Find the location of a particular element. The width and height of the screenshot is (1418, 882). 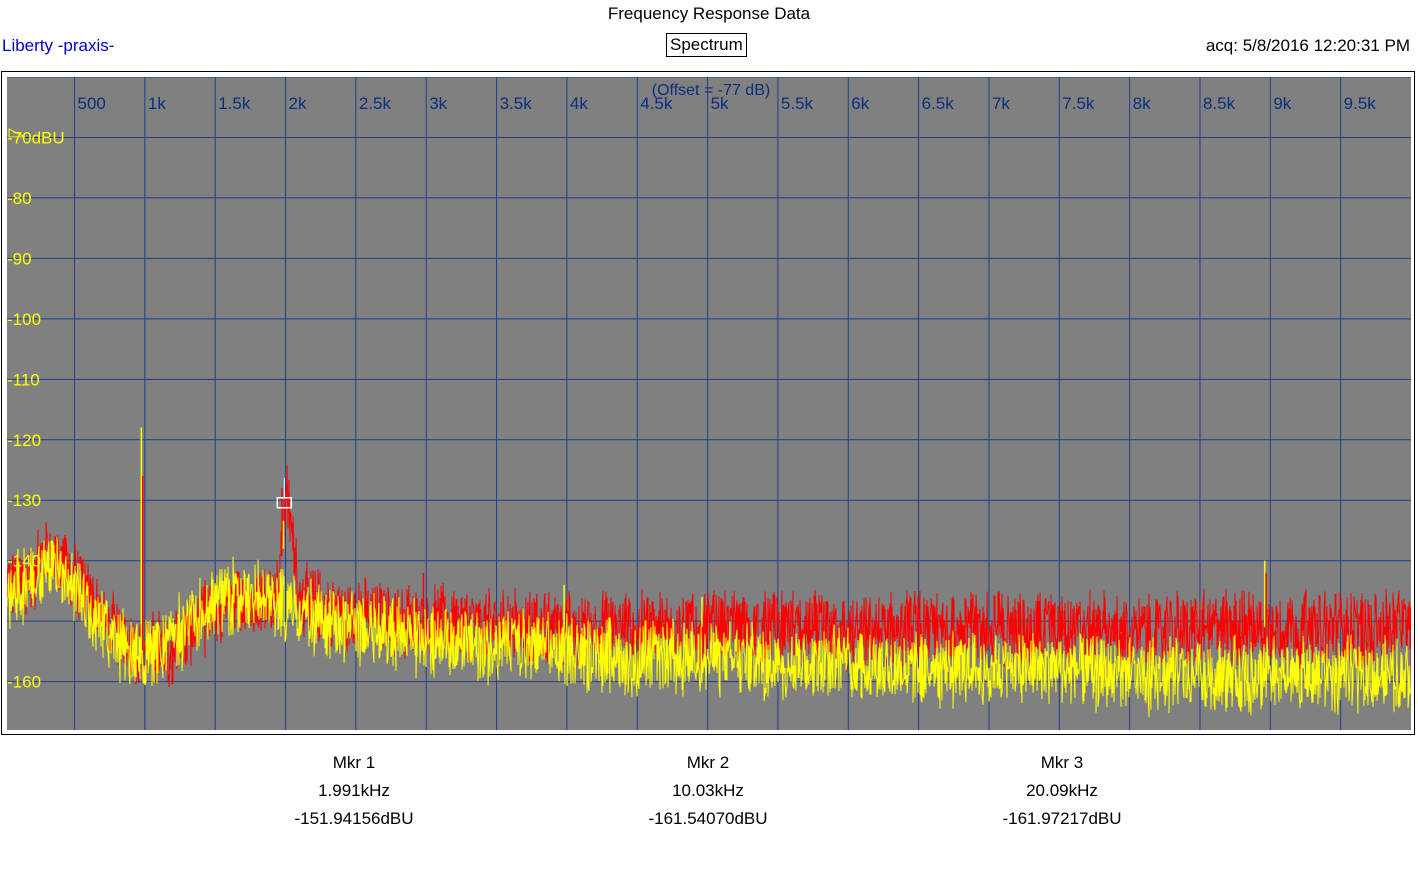

x-tick-label: 5.5k is located at coordinates (797, 103).